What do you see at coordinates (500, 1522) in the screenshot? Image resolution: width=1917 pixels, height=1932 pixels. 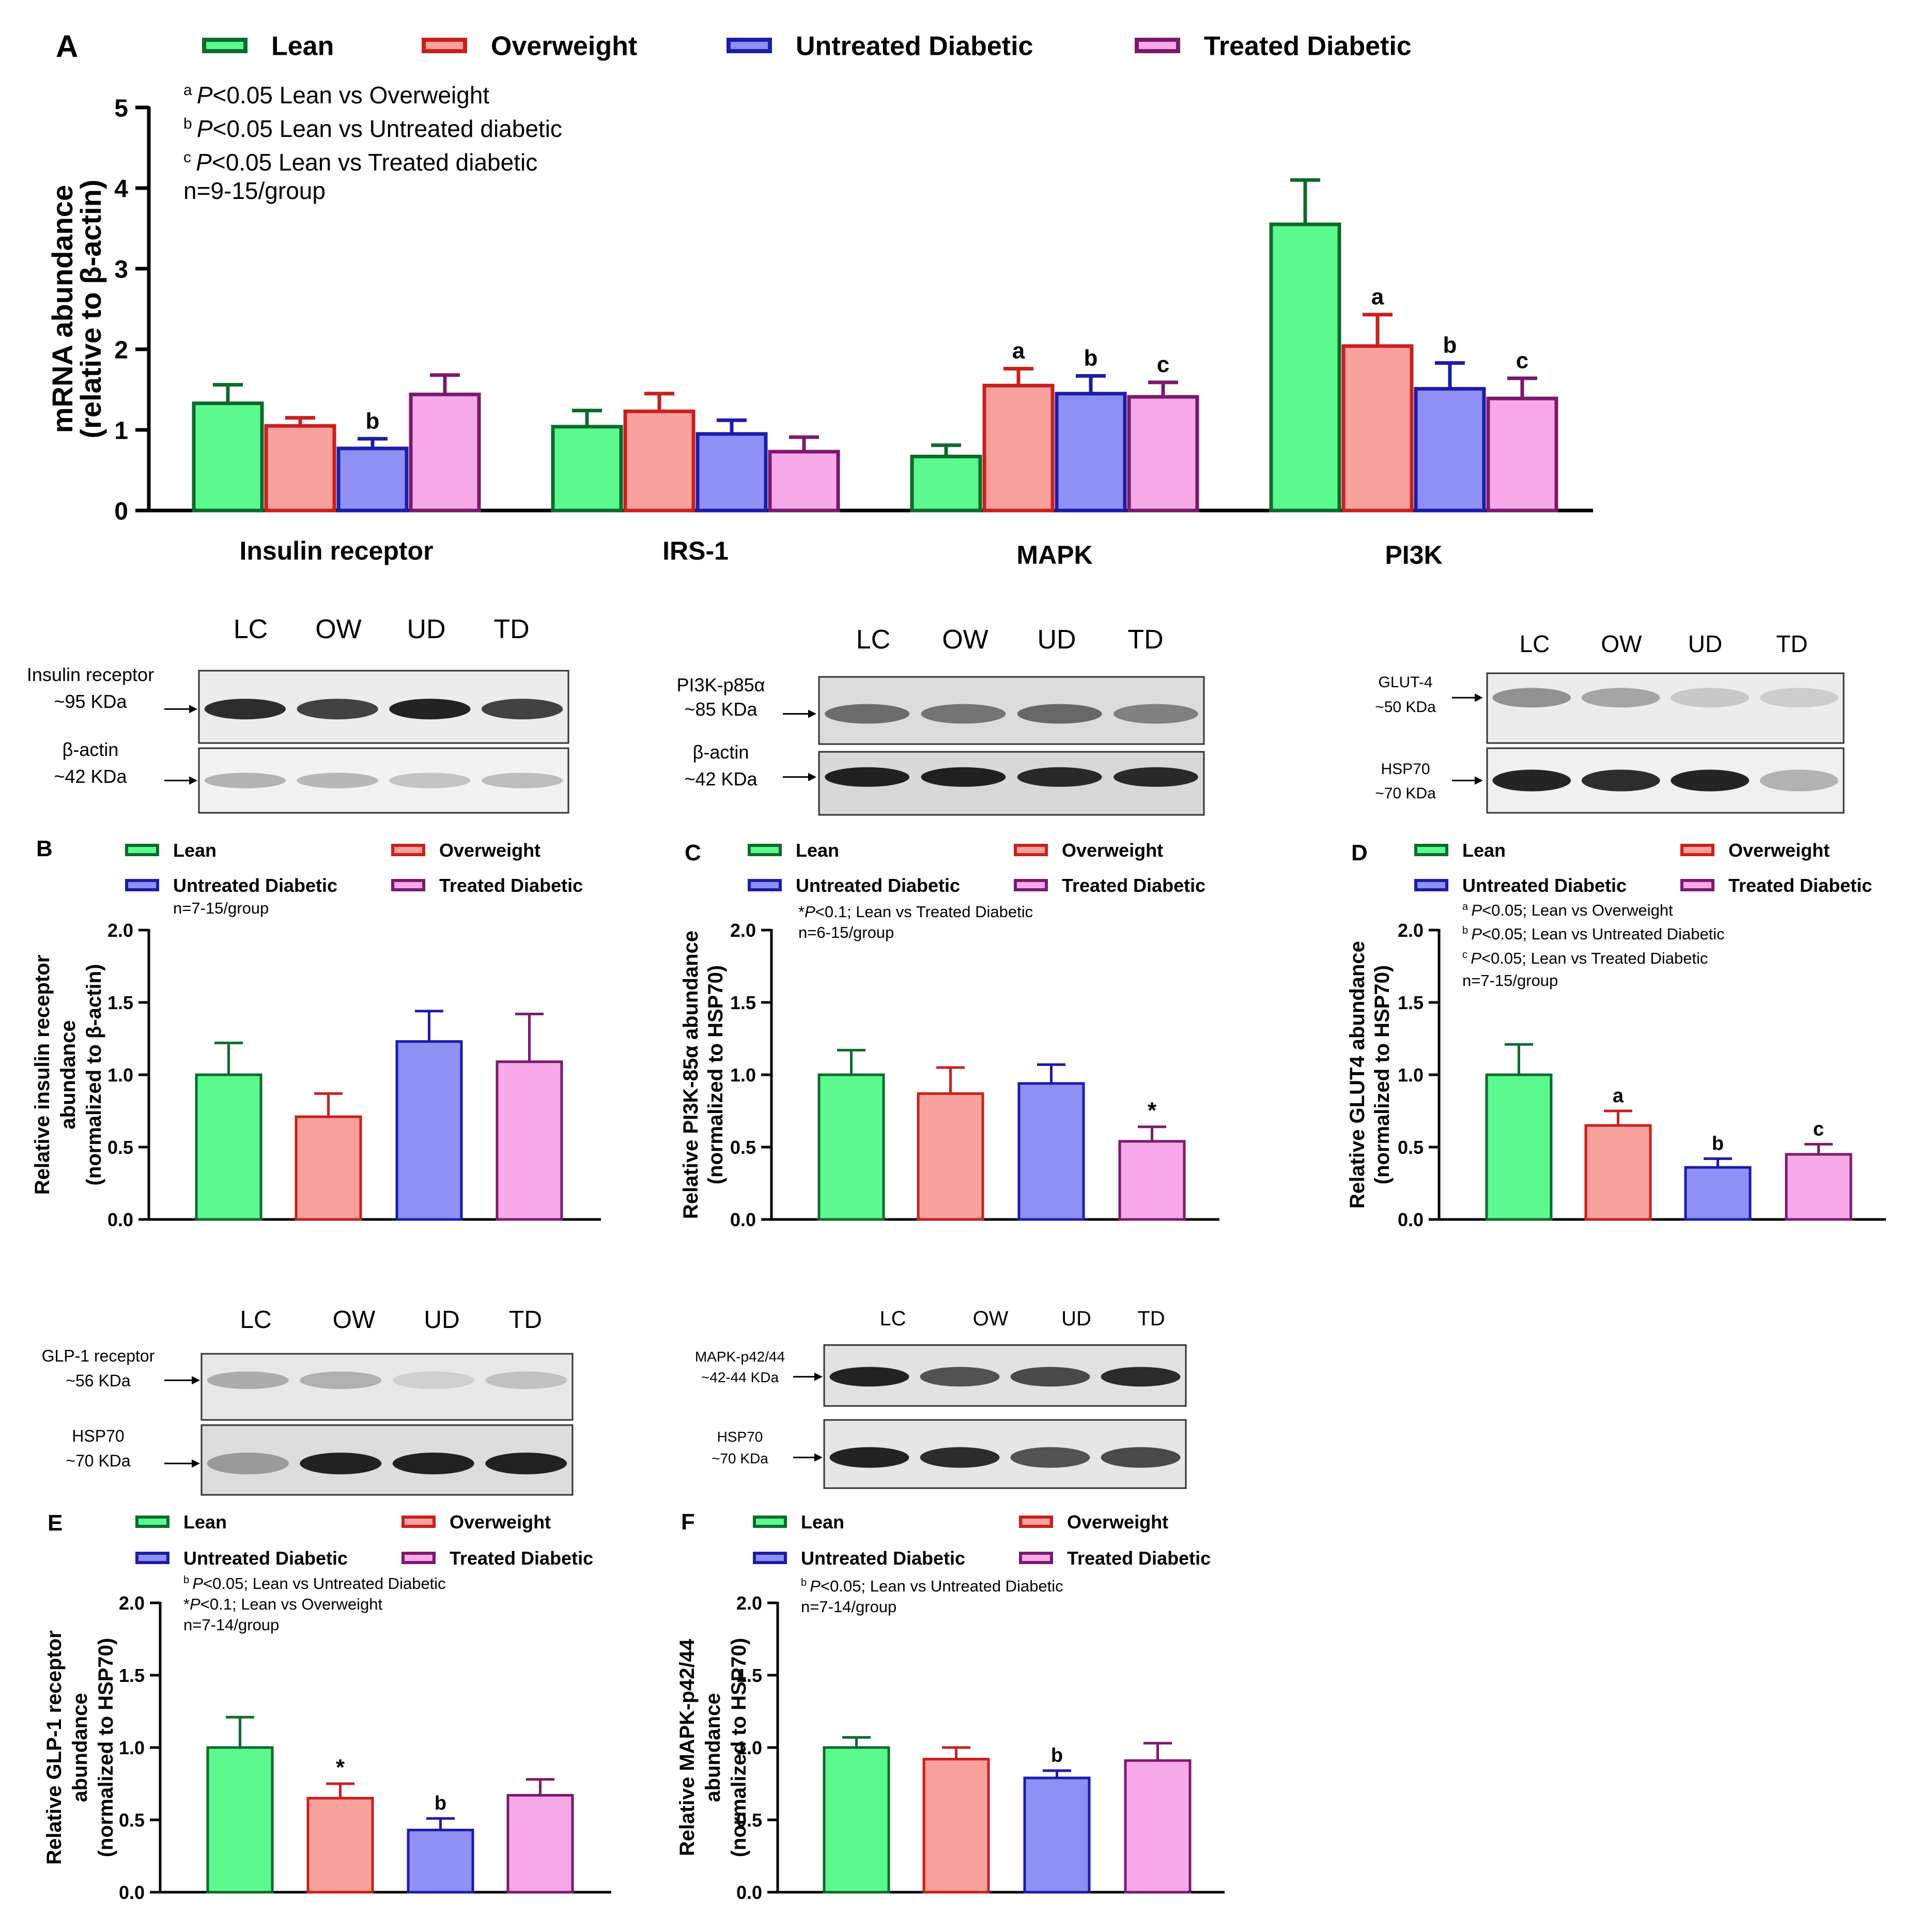 I see `legend-label-overweight: Overweight` at bounding box center [500, 1522].